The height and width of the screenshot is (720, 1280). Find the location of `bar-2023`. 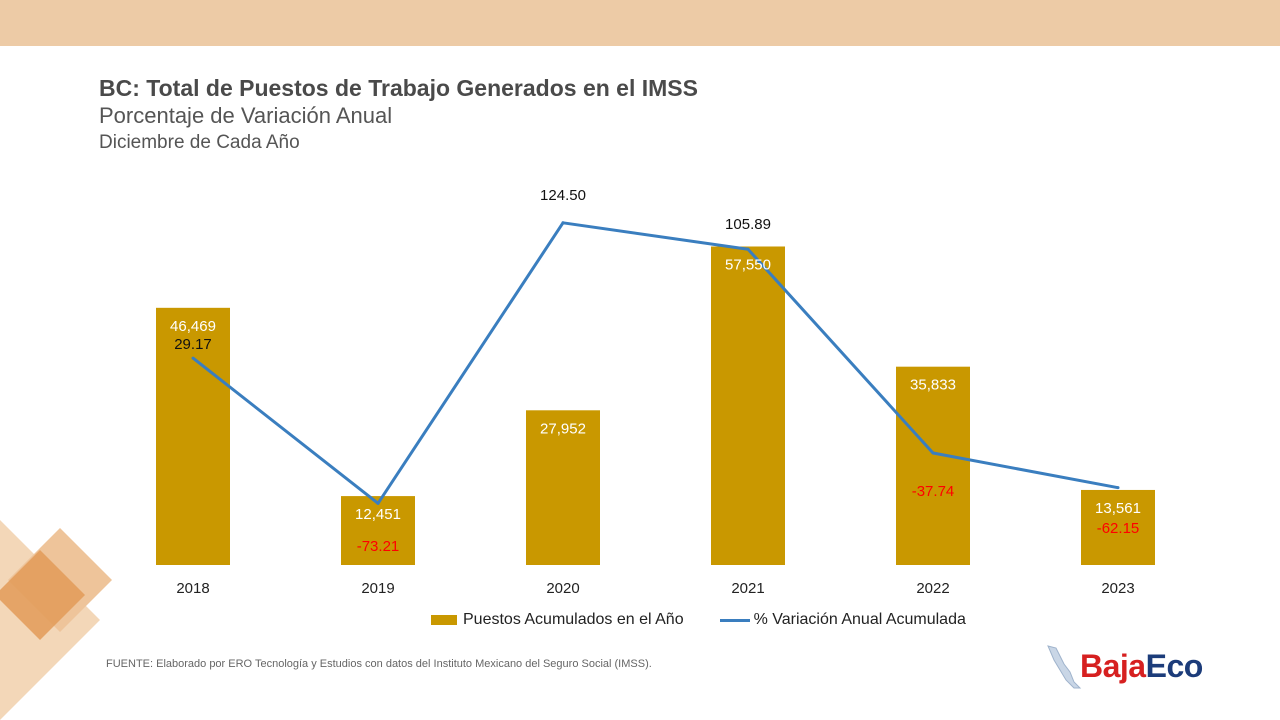

bar-2023 is located at coordinates (1118, 527).